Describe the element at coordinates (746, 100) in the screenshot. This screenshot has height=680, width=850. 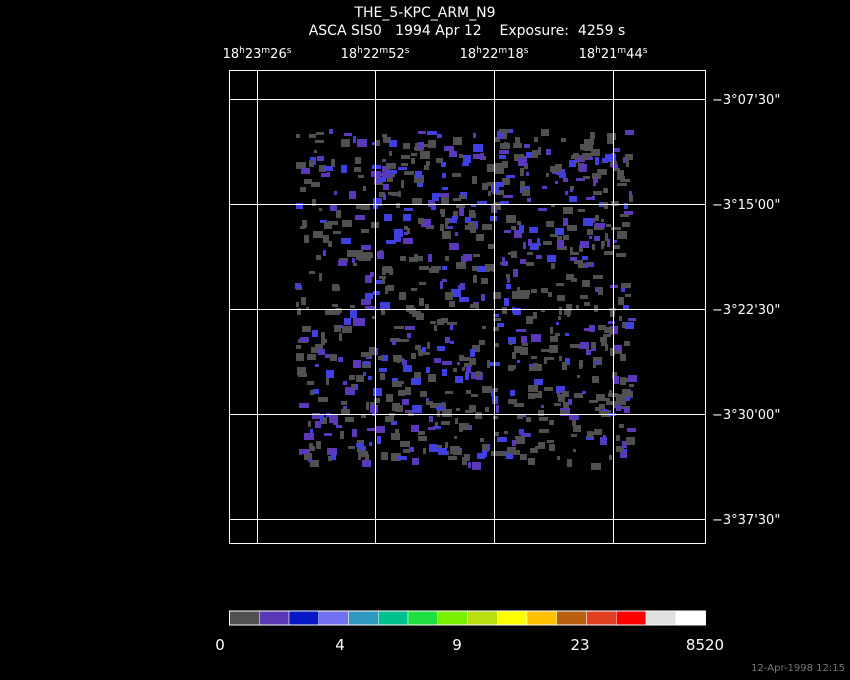
I see `dec-label: −3°07'30"` at that location.